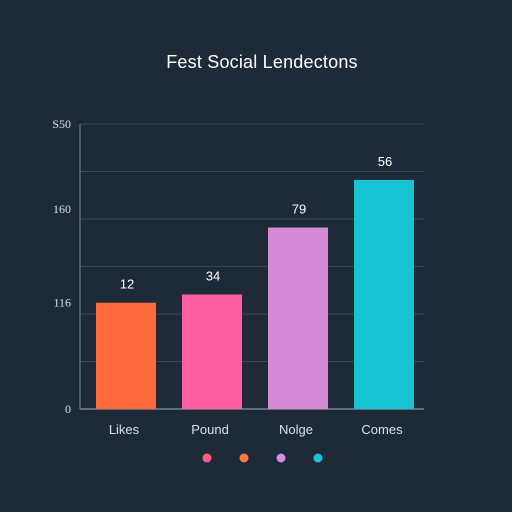 The image size is (512, 512). Describe the element at coordinates (262, 458) in the screenshot. I see `legend` at that location.